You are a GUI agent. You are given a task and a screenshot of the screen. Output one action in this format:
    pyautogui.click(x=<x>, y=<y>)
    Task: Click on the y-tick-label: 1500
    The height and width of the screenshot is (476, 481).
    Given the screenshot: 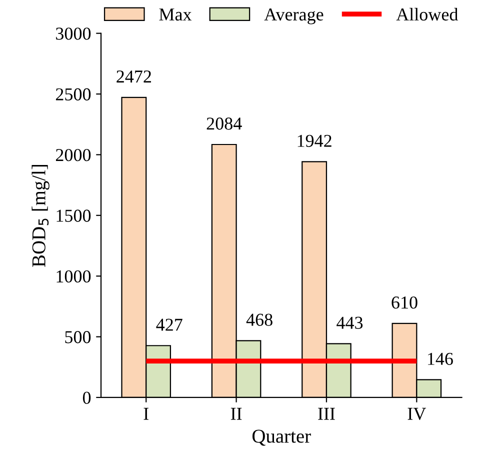 What is the action you would take?
    pyautogui.click(x=73, y=216)
    